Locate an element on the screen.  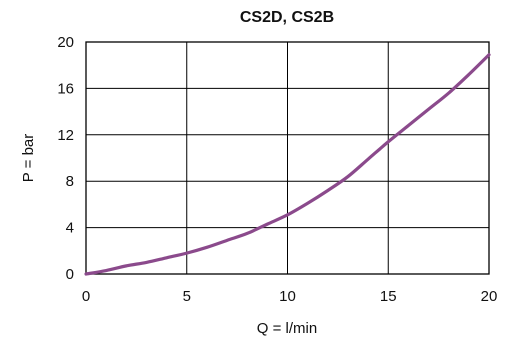
y-tick-label: 8 is located at coordinates (70, 181).